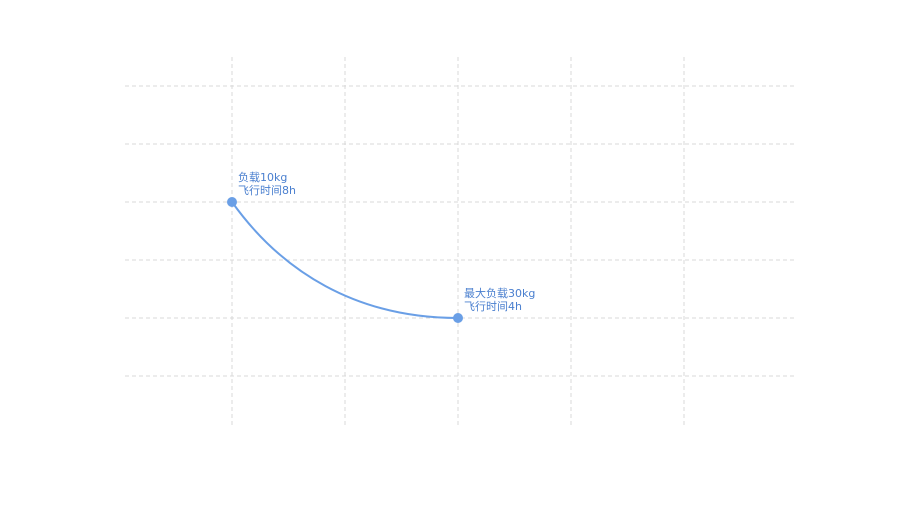 This screenshot has height=505, width=911. Describe the element at coordinates (493, 306) in the screenshot. I see `annotation: 飞行时间4h` at that location.